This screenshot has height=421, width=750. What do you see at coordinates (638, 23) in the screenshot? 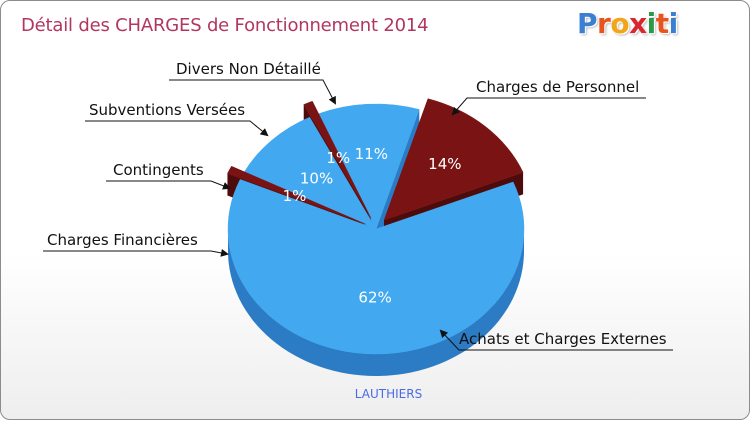
I see `logo-letter: x` at bounding box center [638, 23].